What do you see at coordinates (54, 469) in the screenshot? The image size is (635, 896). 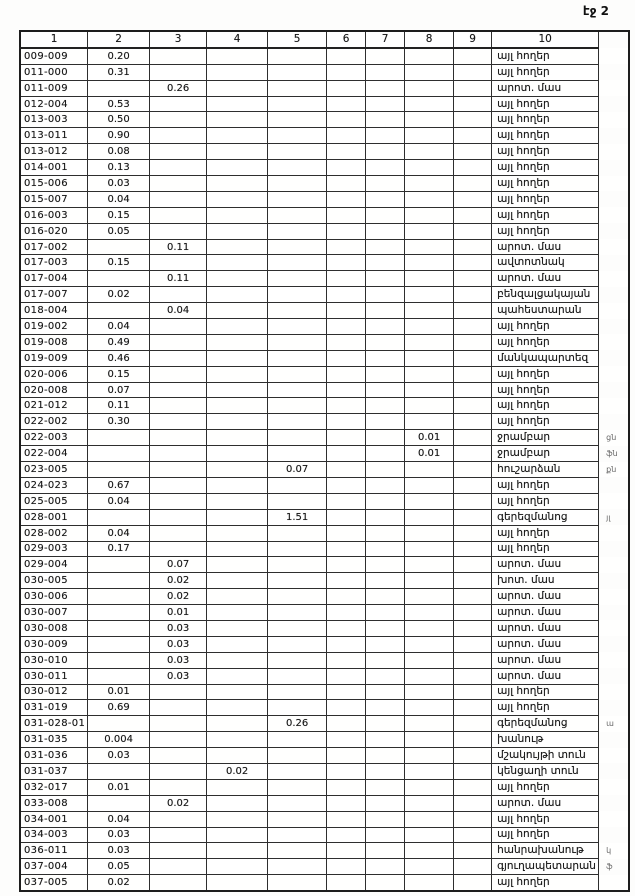 I see `parcel-code-cell: 023-005` at bounding box center [54, 469].